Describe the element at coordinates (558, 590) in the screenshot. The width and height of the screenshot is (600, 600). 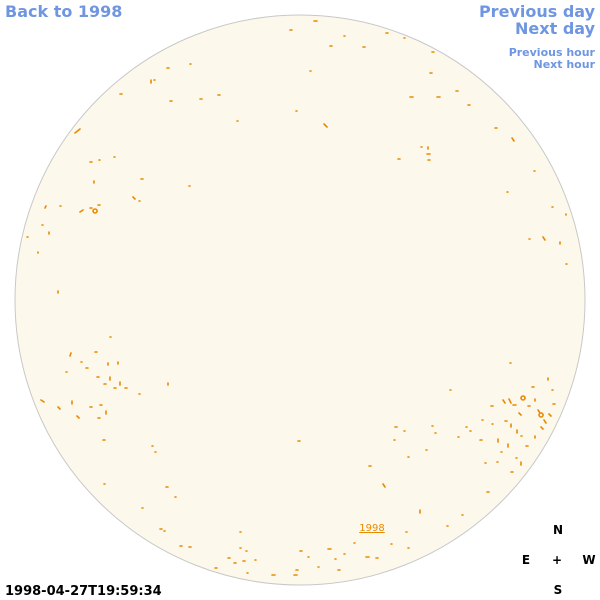
I see `compass-south: S` at that location.